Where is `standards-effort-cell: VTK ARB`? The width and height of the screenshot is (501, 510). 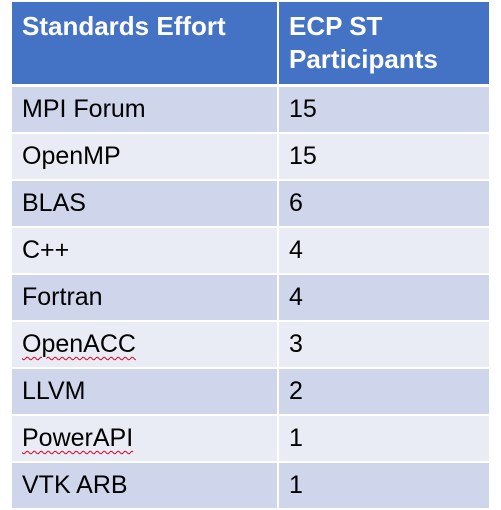
standards-effort-cell: VTK ARB is located at coordinates (145, 486).